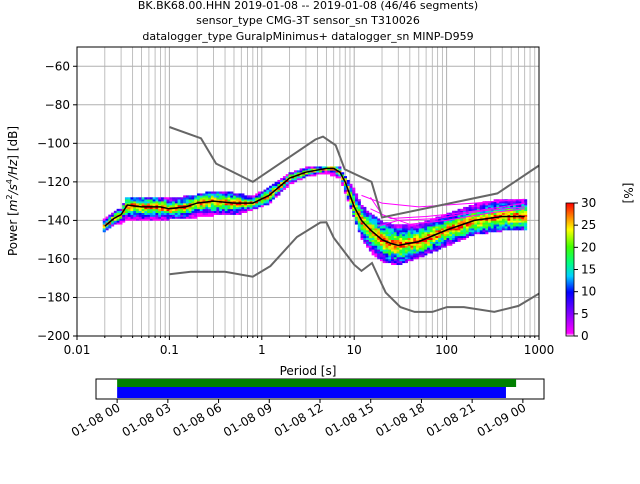 The image size is (640, 484). Describe the element at coordinates (53, 182) in the screenshot. I see `y-tick-label: −120` at that location.